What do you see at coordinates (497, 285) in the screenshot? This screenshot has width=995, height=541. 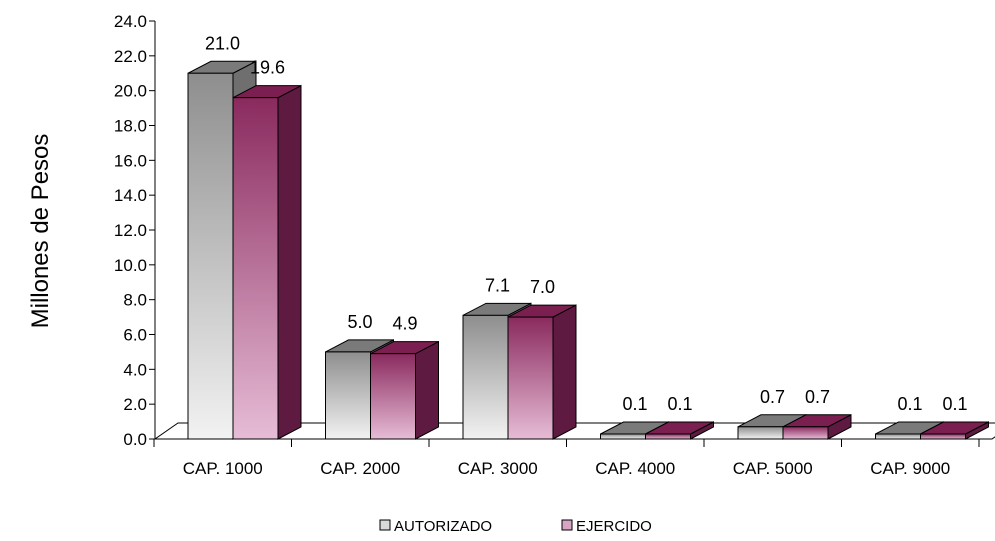 I see `data-label: 7.1` at bounding box center [497, 285].